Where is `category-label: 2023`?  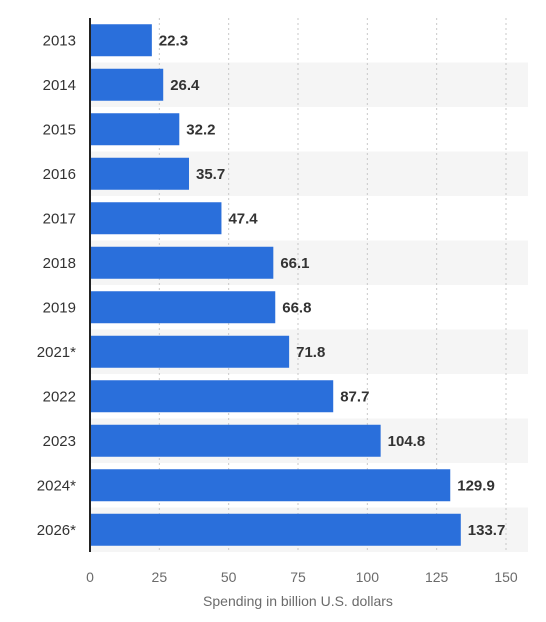 category-label: 2023 is located at coordinates (59, 441).